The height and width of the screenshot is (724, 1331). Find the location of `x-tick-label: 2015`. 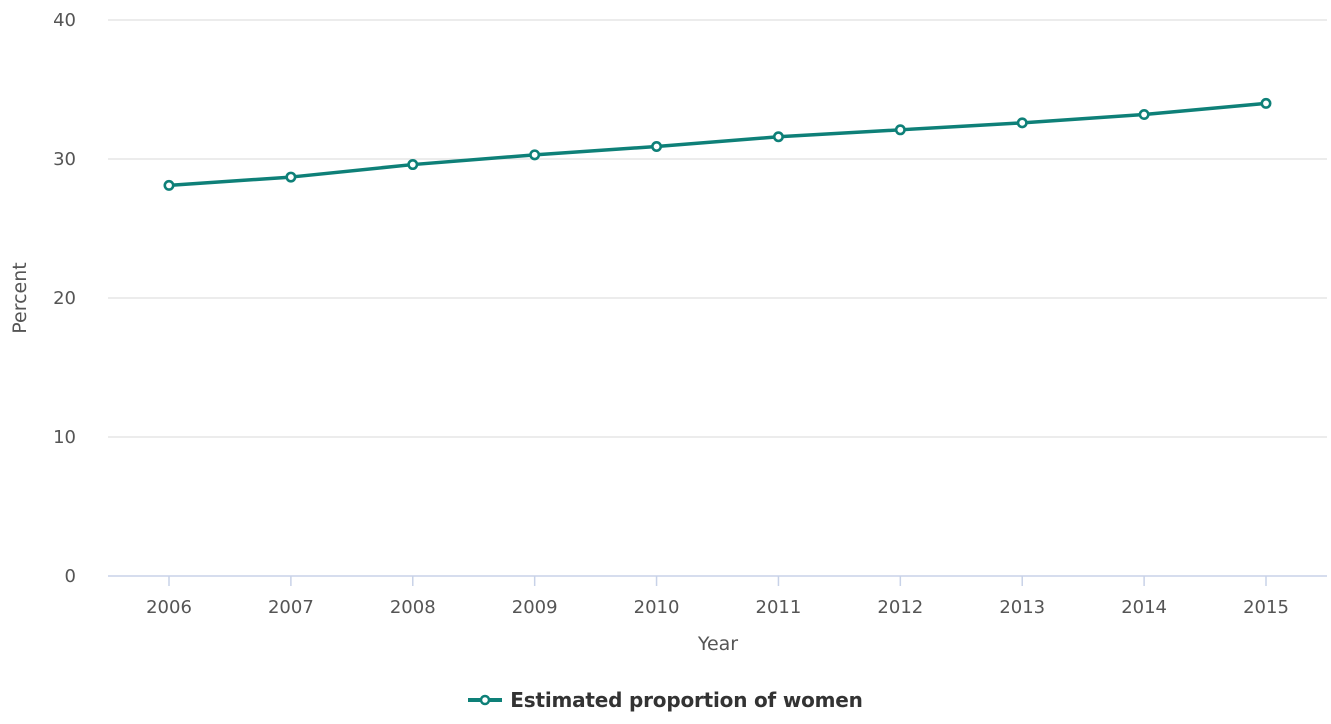

x-tick-label: 2015 is located at coordinates (1266, 607).